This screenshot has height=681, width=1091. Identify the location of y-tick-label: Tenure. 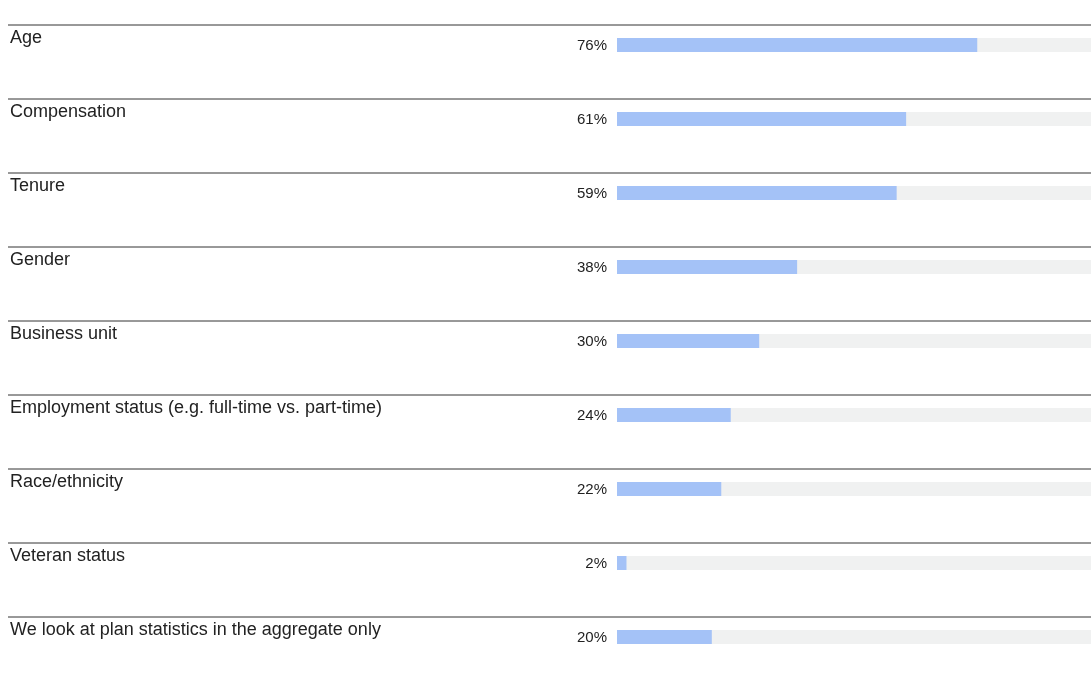
(38, 185).